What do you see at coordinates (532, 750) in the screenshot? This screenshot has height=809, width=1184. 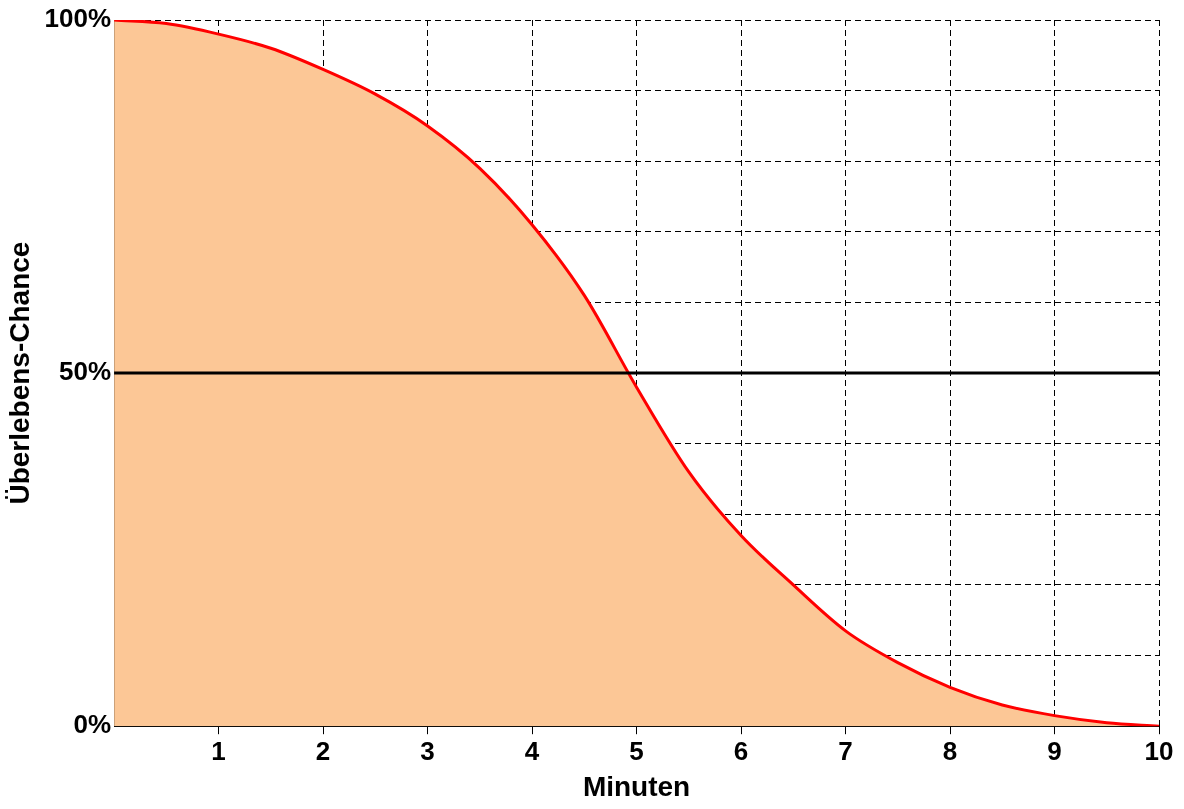 I see `x-tick-label: 4` at bounding box center [532, 750].